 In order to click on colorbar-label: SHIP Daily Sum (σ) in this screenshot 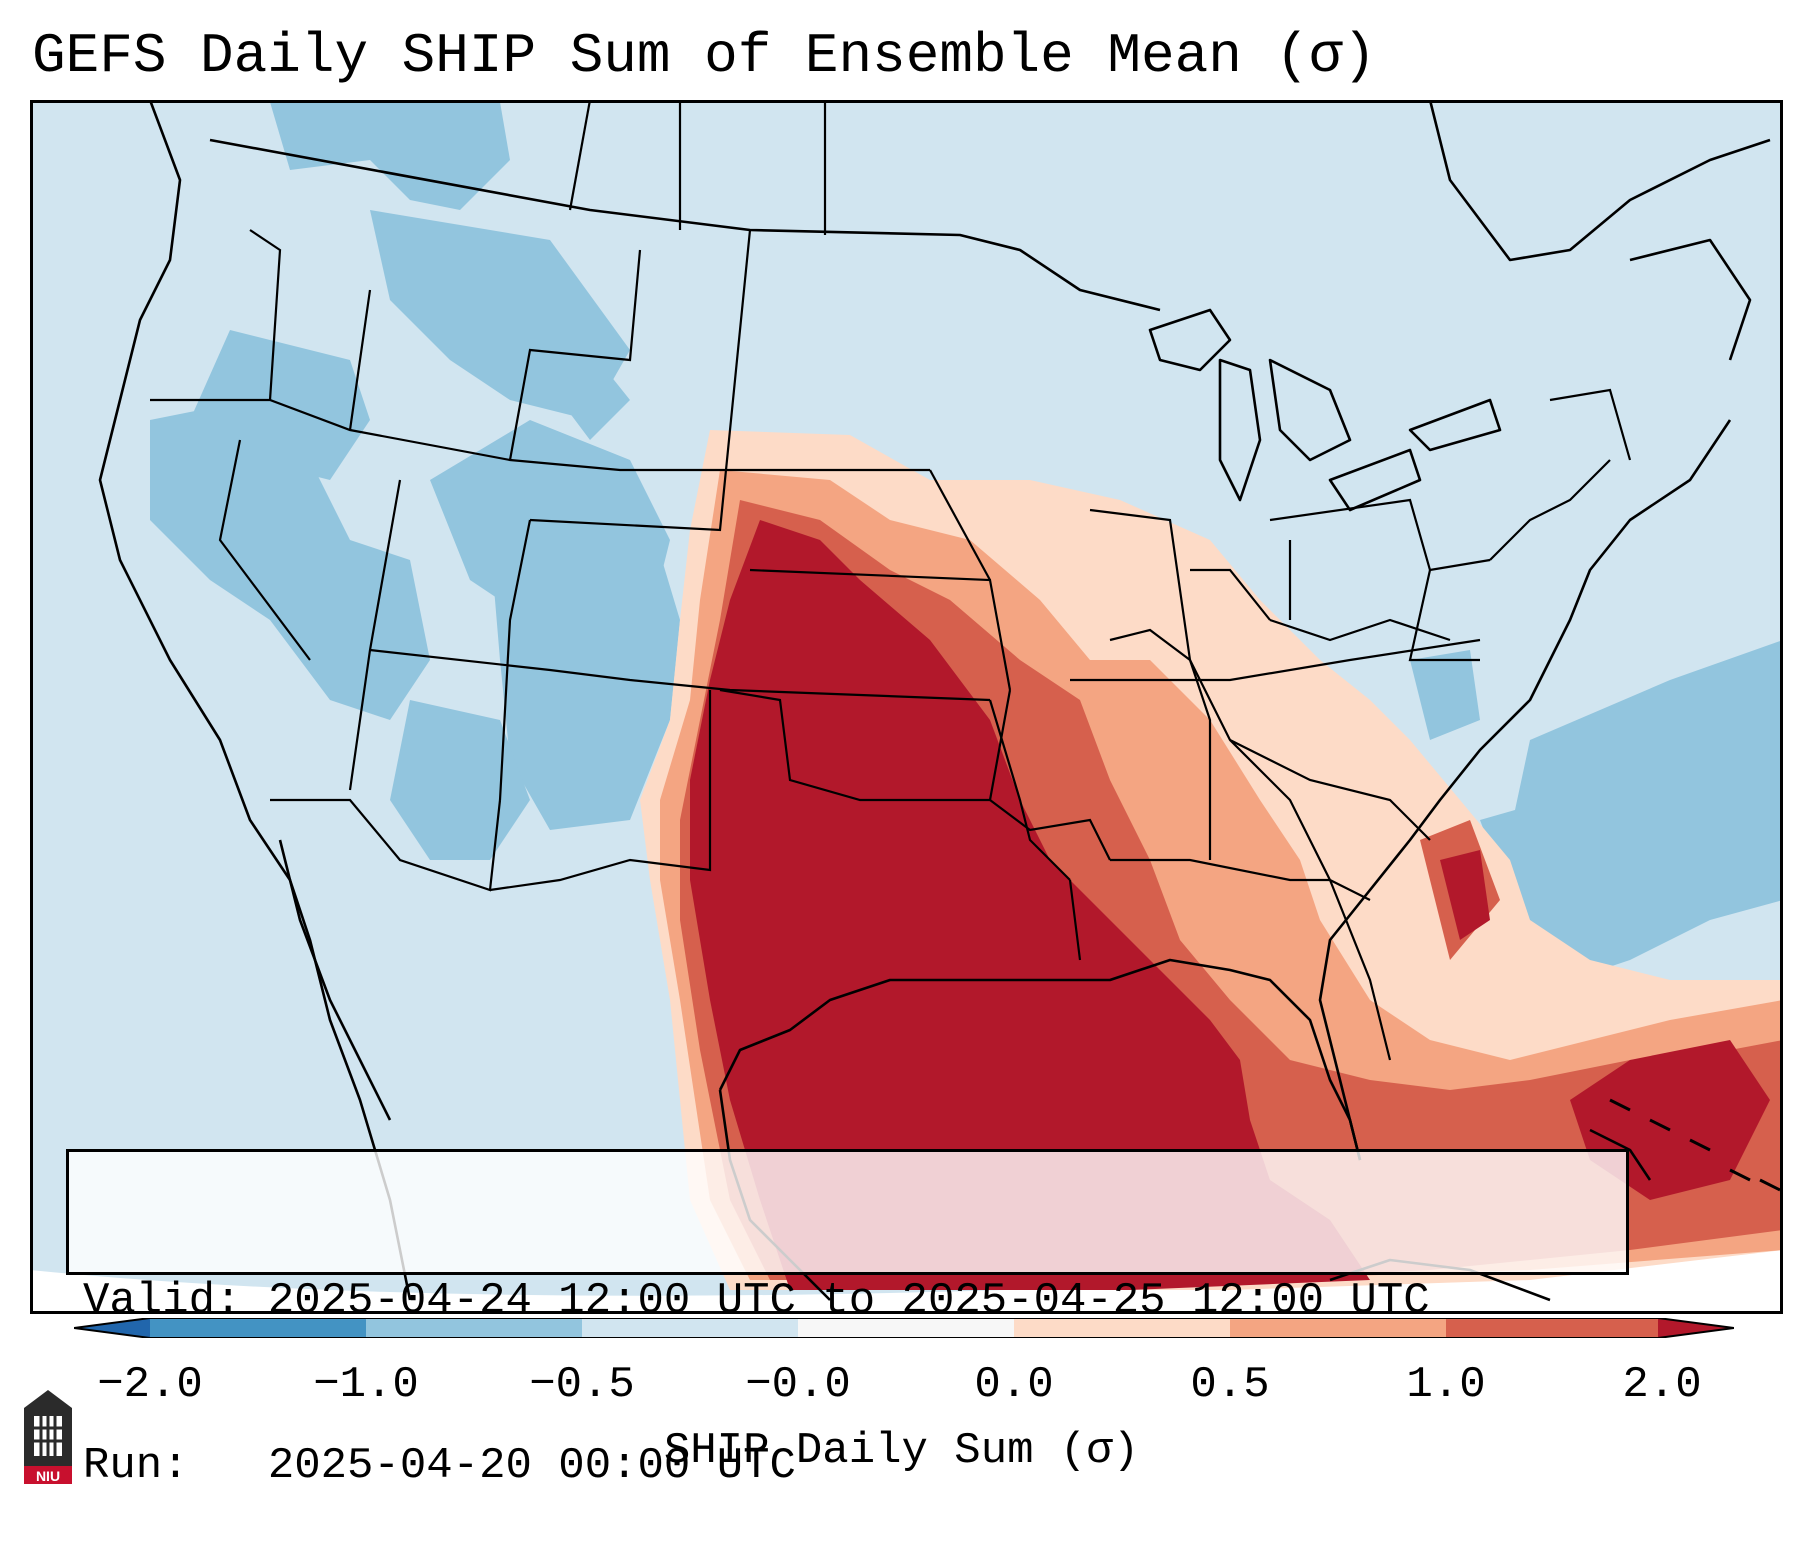, I will do `click(901, 1451)`.